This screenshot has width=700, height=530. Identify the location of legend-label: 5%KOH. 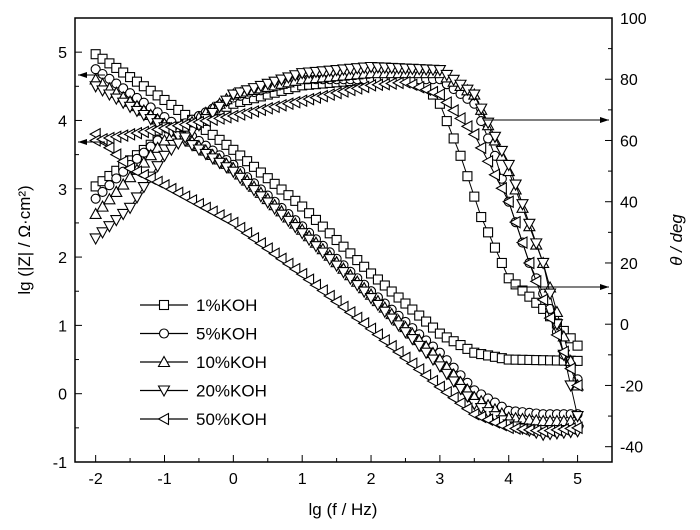
(226, 334).